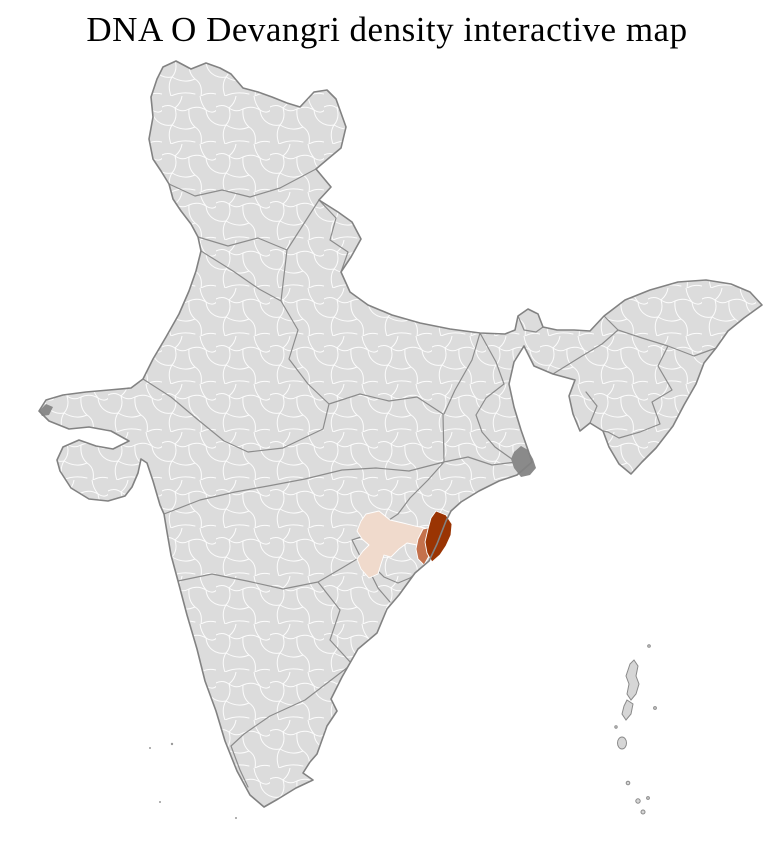 This screenshot has height=848, width=774. I want to click on district-low-density, so click(394, 544).